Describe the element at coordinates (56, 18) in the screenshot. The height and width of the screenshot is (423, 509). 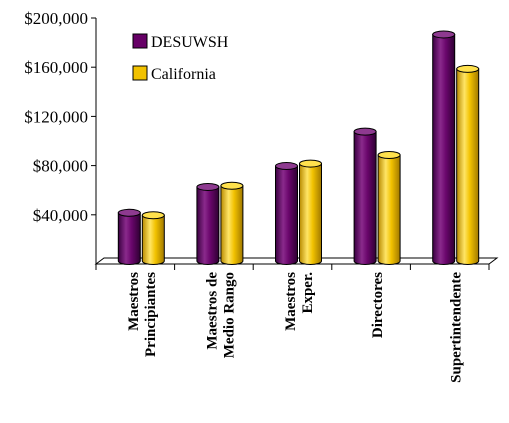
I see `y-tick-label: $200,000` at that location.